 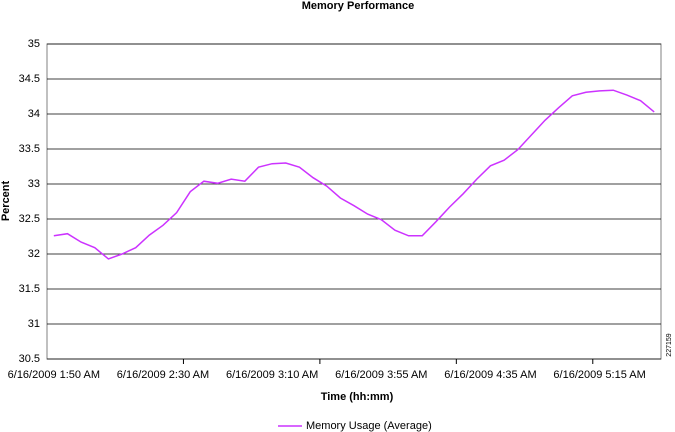 What do you see at coordinates (34, 44) in the screenshot?
I see `y-tick-label: 35` at bounding box center [34, 44].